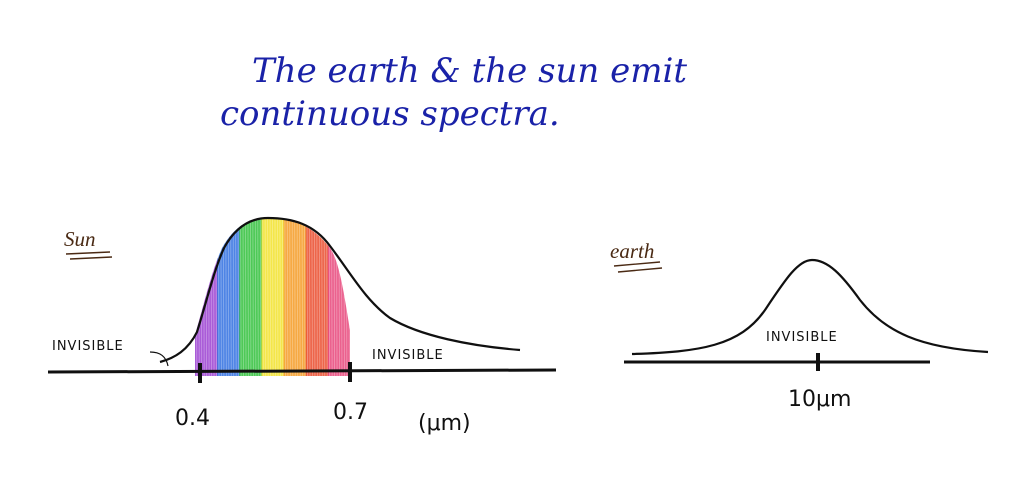  Describe the element at coordinates (638, 267) in the screenshot. I see `earth-label-underline` at that location.